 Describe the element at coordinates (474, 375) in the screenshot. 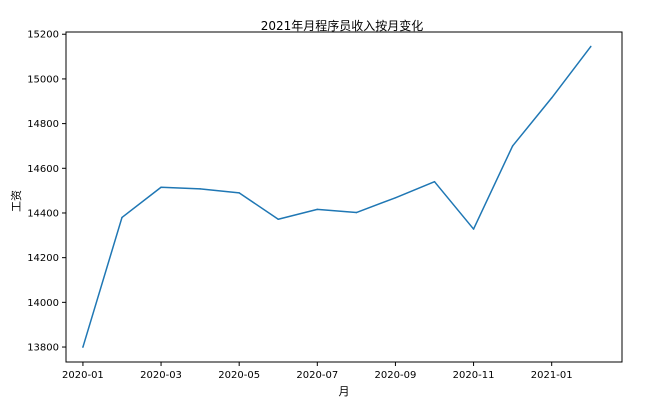

I see `x-tick-label: 2020-11` at that location.